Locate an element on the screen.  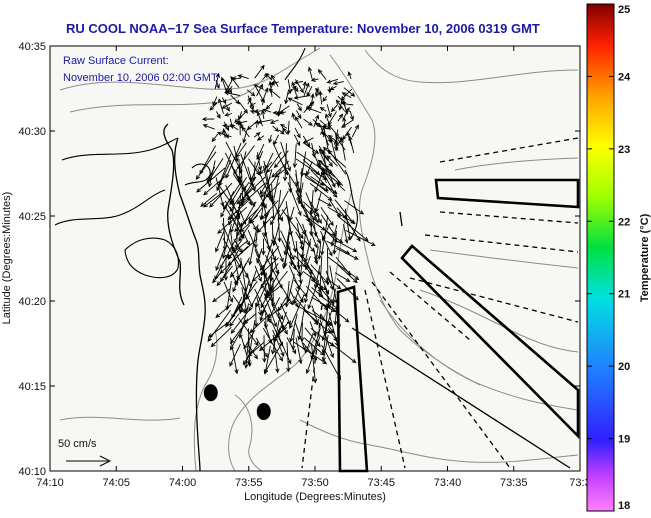
station-markers is located at coordinates (237, 402).